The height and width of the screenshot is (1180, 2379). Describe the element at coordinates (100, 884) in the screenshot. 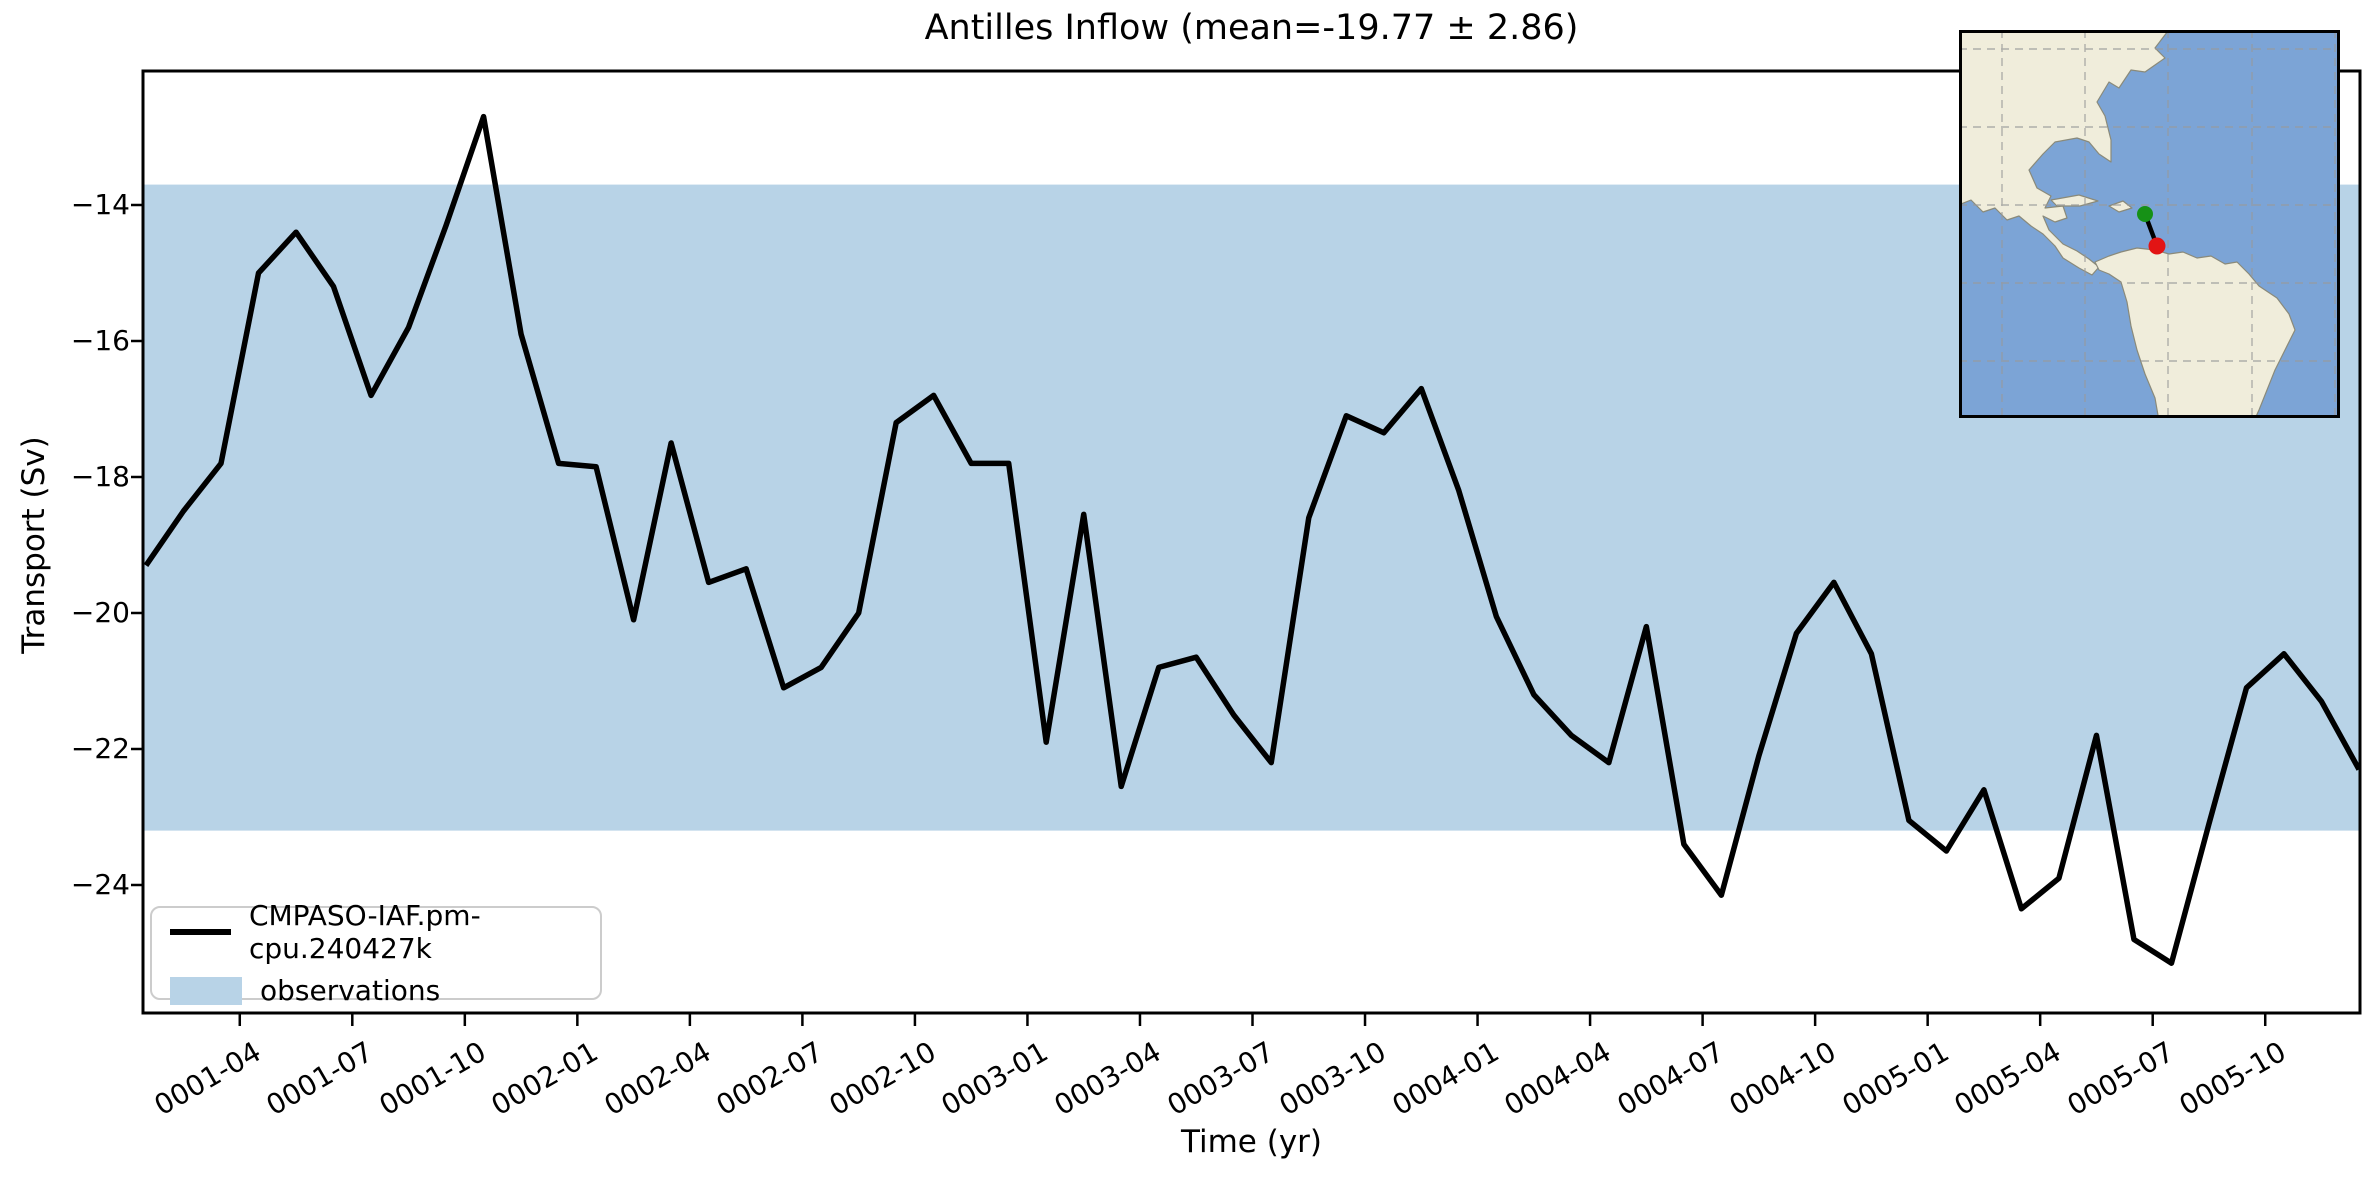

I see `y-tick-label: −24` at that location.